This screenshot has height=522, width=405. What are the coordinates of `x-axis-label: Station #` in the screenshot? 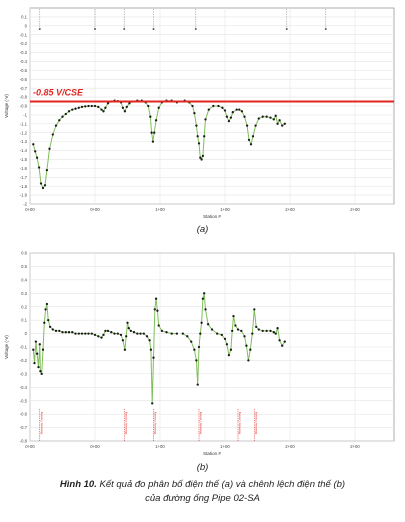 It's located at (212, 453).